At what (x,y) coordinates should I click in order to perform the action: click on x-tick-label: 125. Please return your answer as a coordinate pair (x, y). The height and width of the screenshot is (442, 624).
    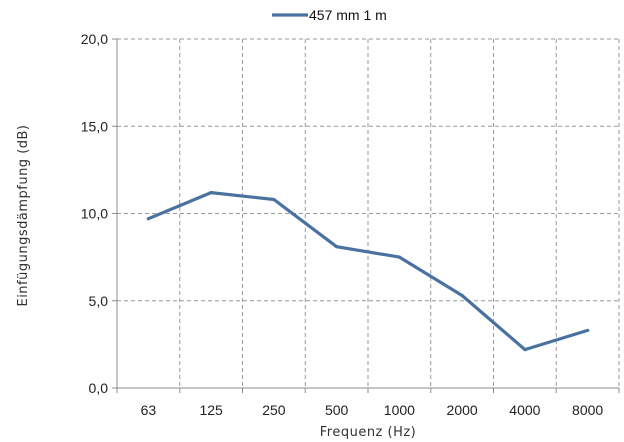
    Looking at the image, I should click on (211, 410).